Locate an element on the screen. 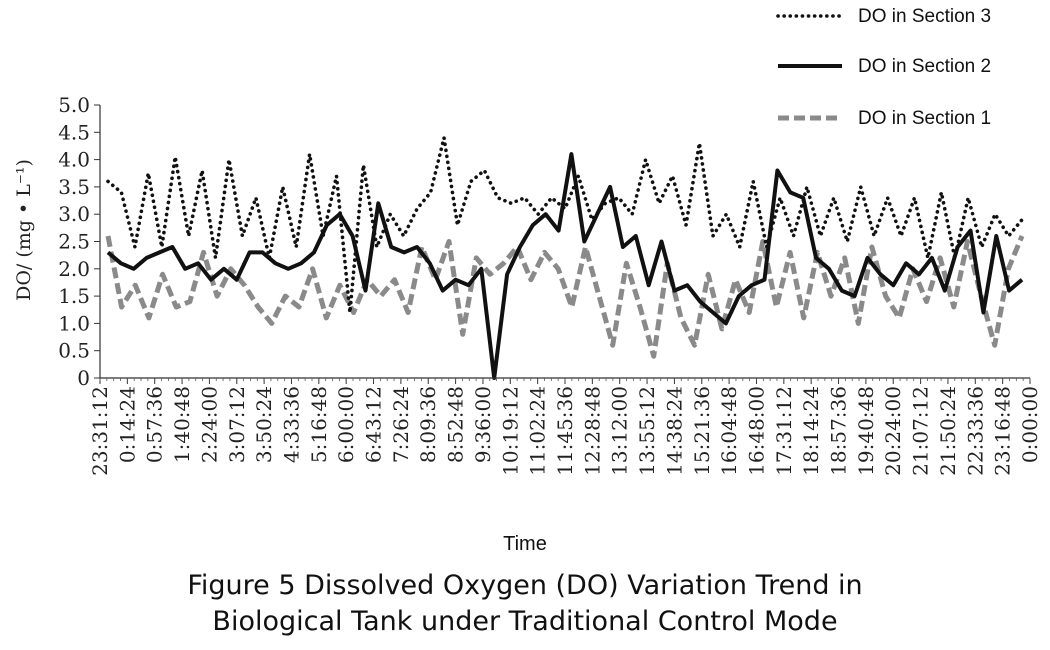 The width and height of the screenshot is (1050, 650). x-tick-label: 21:07:12 is located at coordinates (921, 431).